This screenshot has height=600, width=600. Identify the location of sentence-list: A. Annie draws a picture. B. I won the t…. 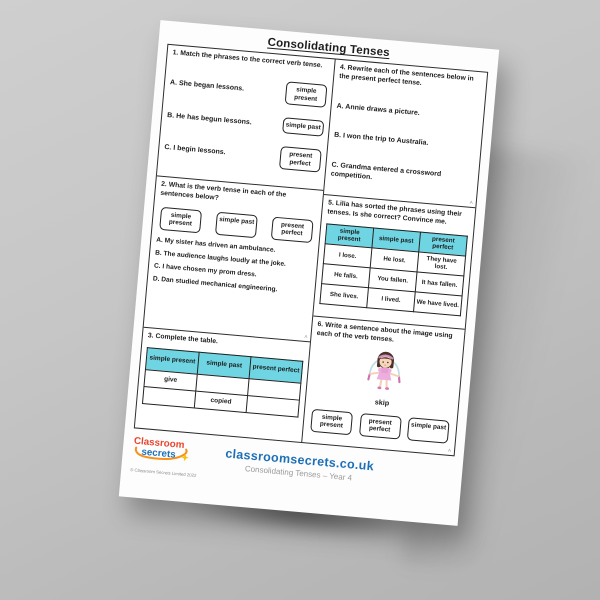
(404, 146).